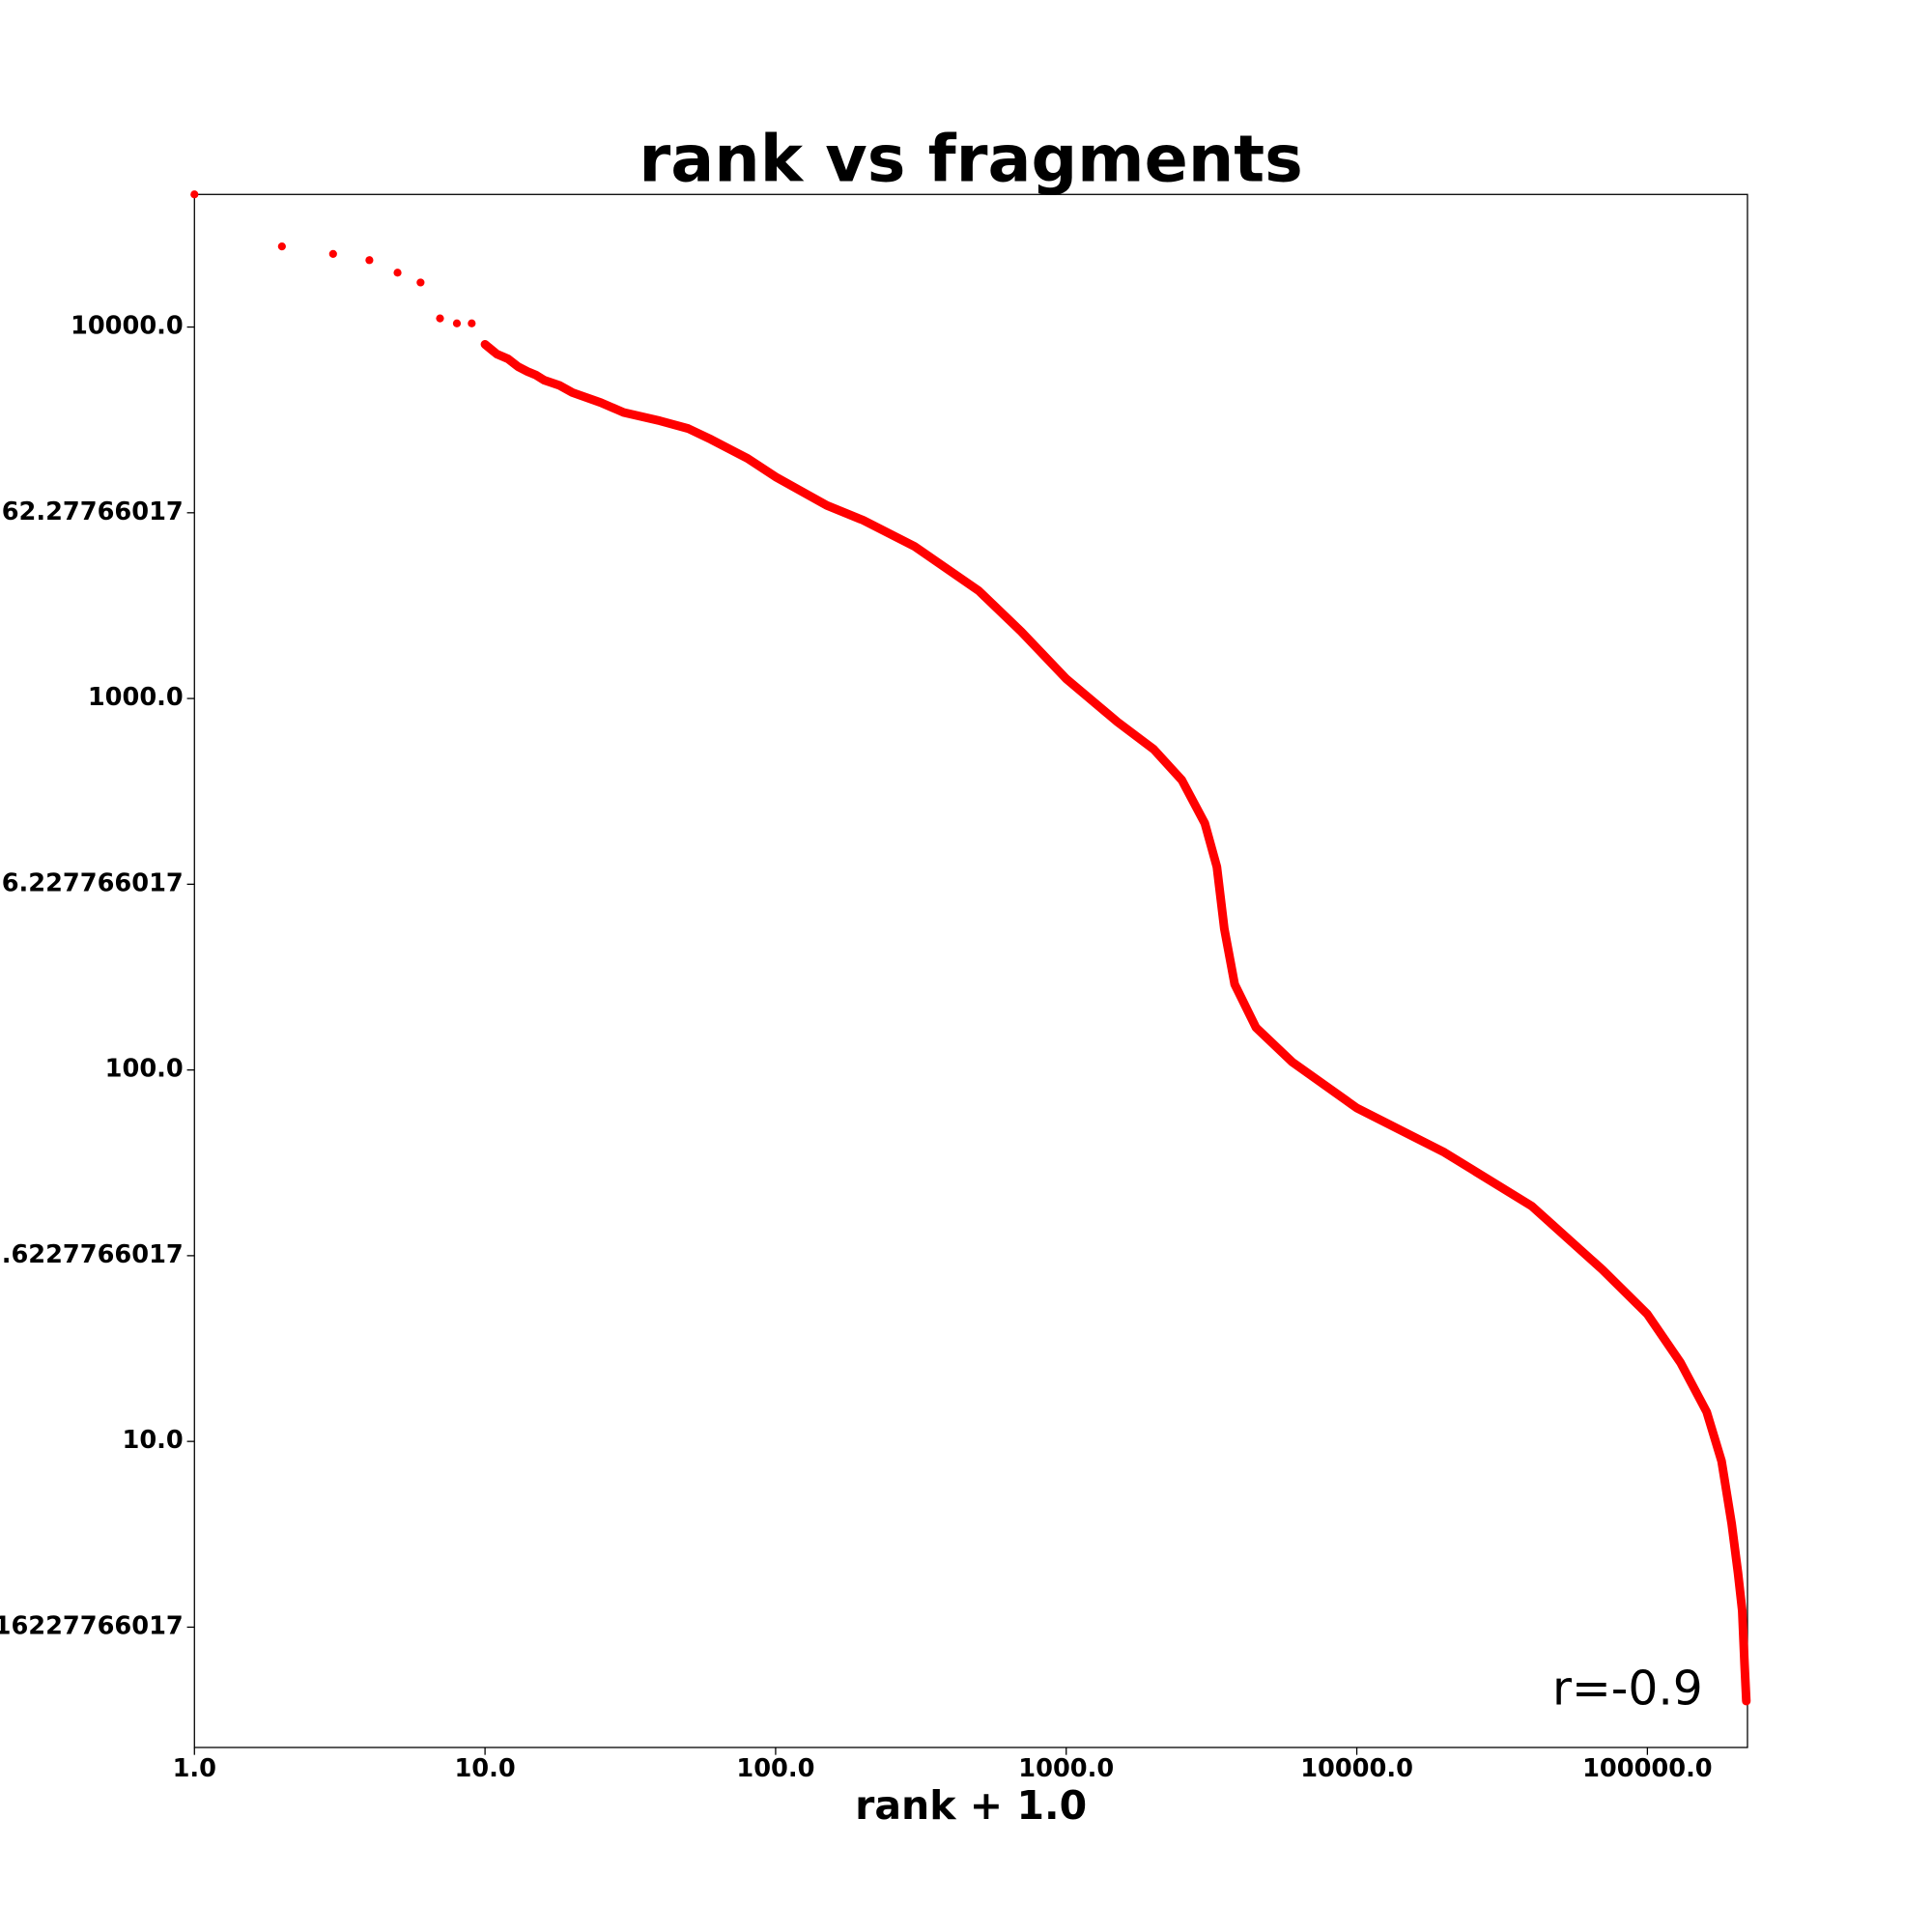  Describe the element at coordinates (1066, 1768) in the screenshot. I see `x-tick-label: 1000.0` at that location.